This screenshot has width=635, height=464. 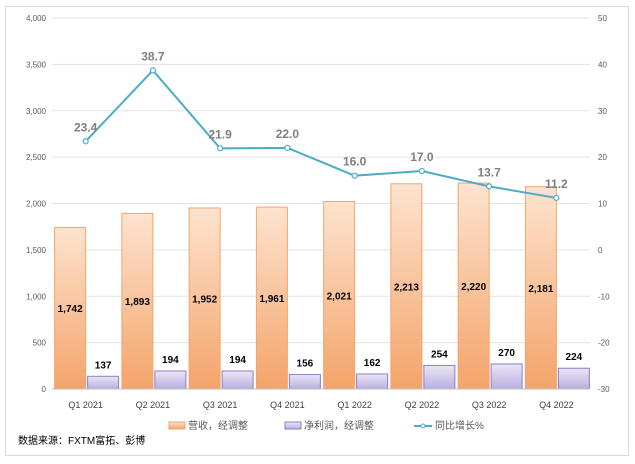 I want to click on growth-data-label: 21.9, so click(x=220, y=134).